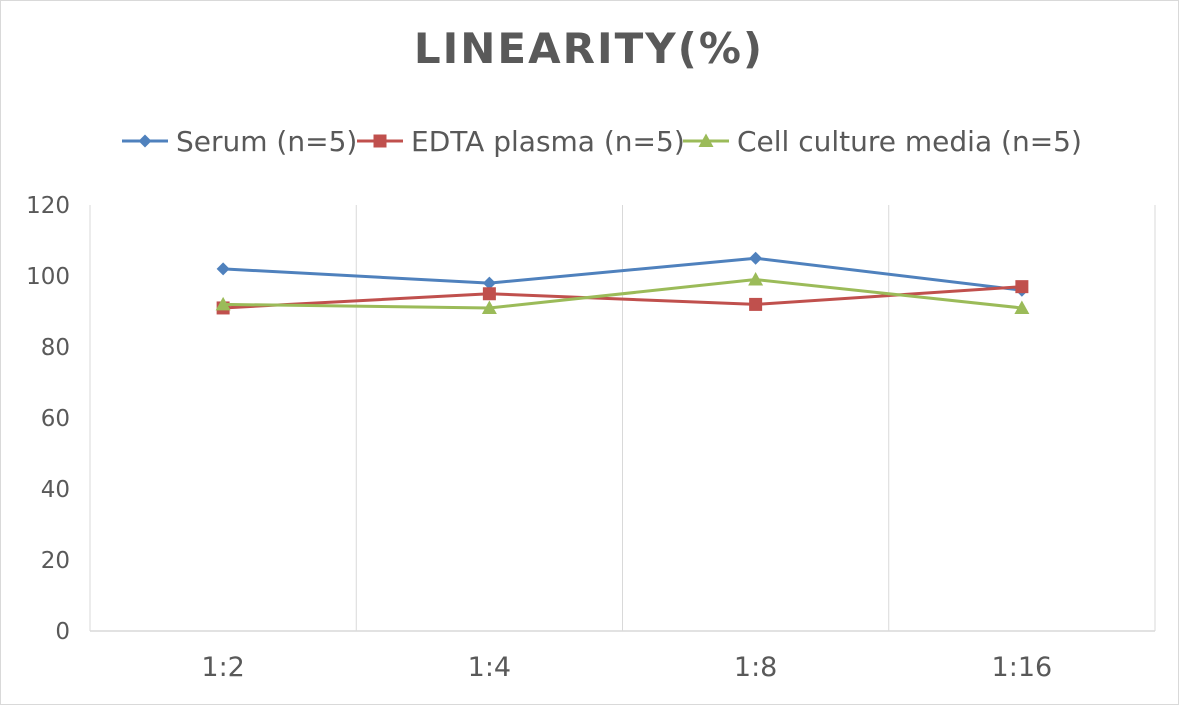 The width and height of the screenshot is (1179, 705). What do you see at coordinates (55, 561) in the screenshot?
I see `y-tick-label: 20` at bounding box center [55, 561].